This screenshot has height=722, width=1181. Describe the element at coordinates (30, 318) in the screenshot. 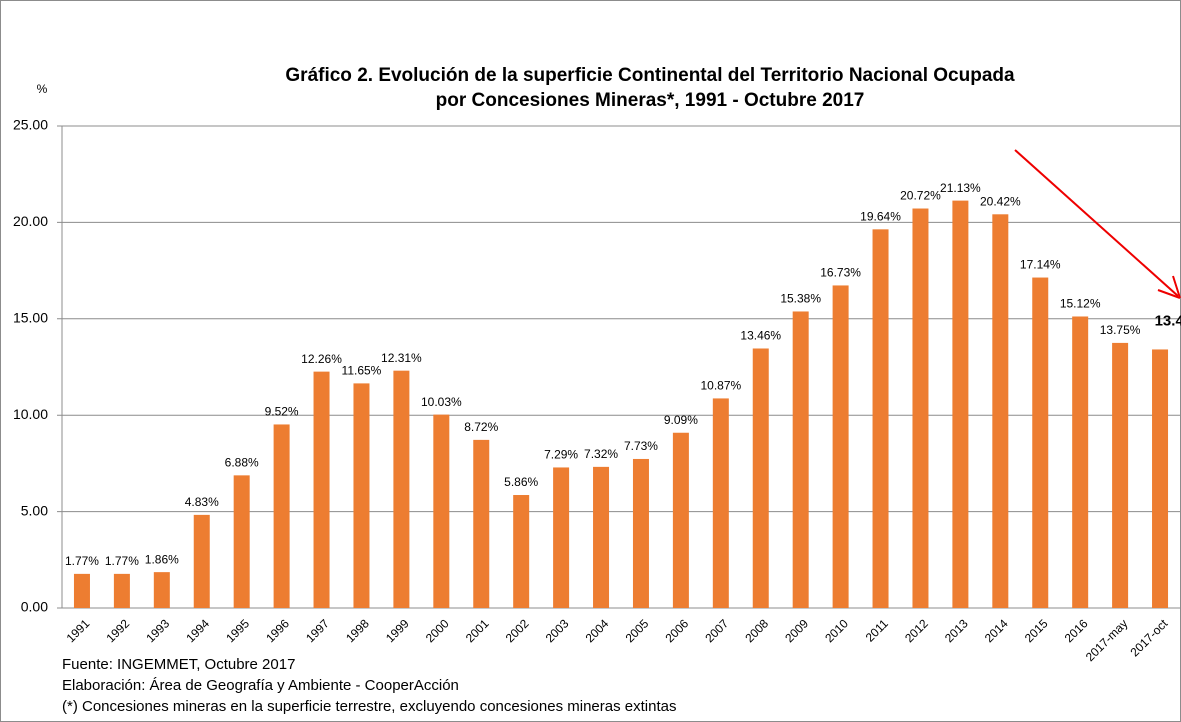

I see `y-tick-label: 15.00` at that location.